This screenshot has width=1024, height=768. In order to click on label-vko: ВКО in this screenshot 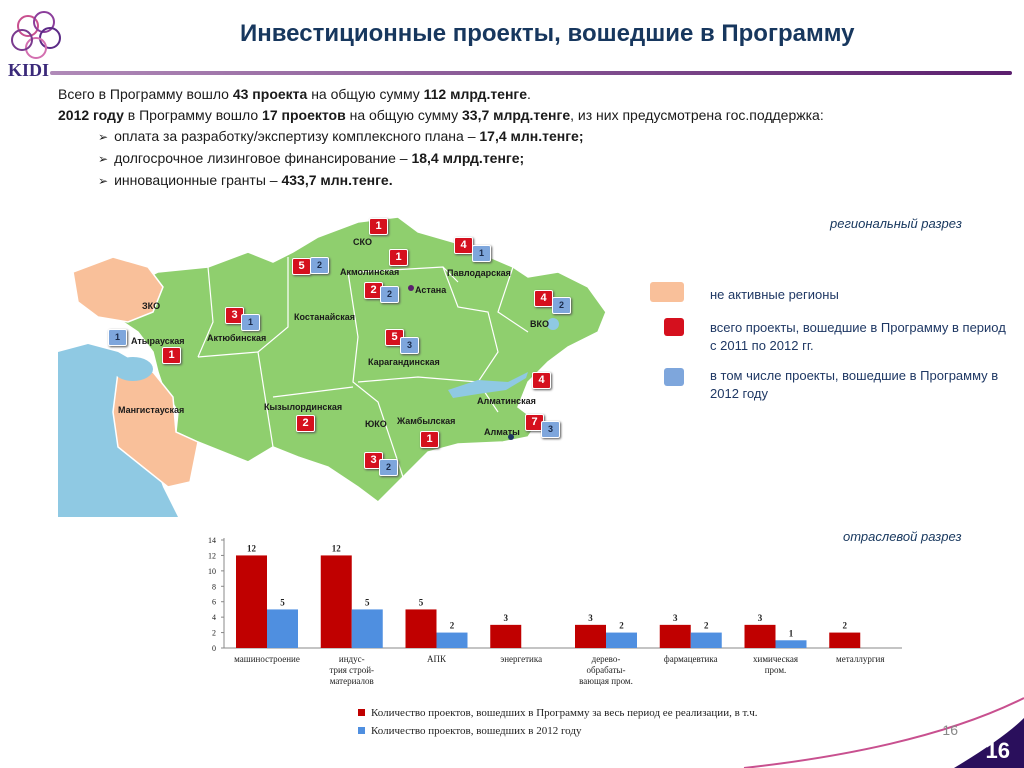, I will do `click(539, 324)`.